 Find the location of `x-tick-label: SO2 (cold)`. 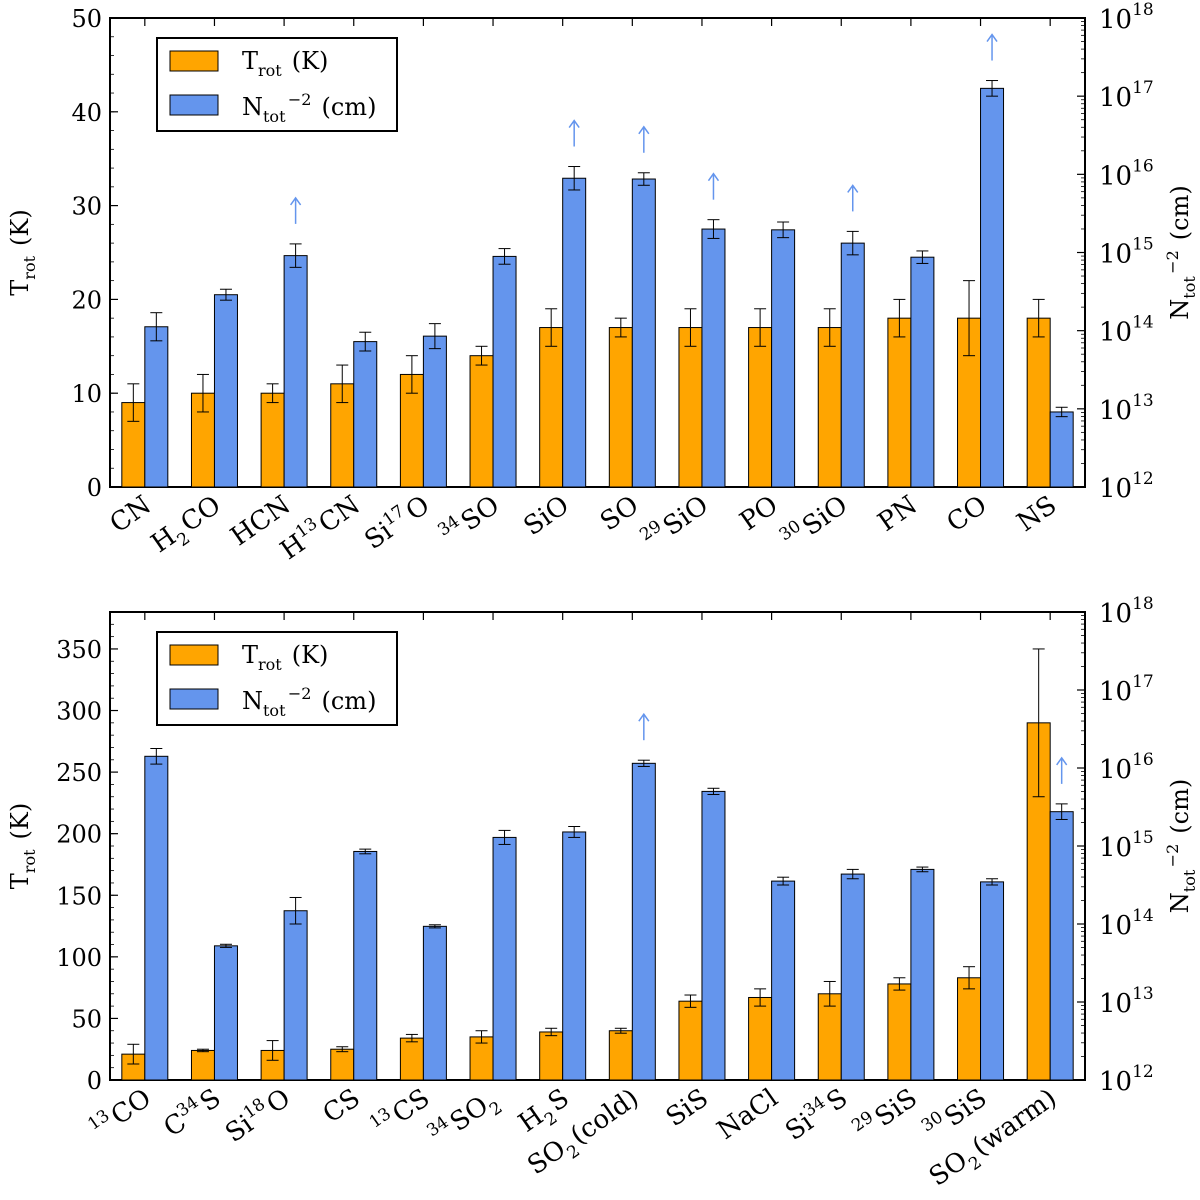

x-tick-label: SO2 (cold) is located at coordinates (585, 1134).